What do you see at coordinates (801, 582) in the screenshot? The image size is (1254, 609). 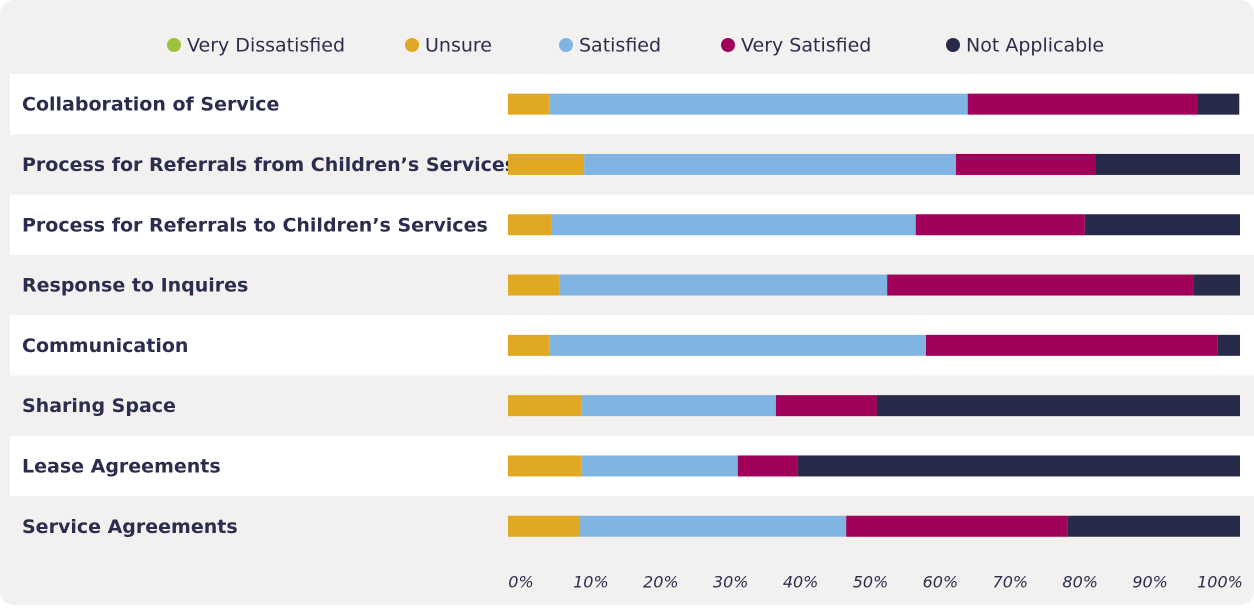 I see `x-tick-label: 40%` at bounding box center [801, 582].